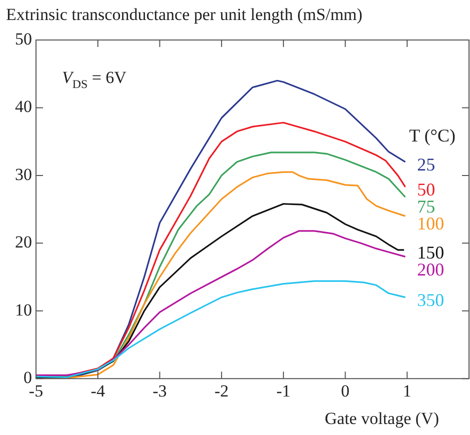 This screenshot has width=470, height=435. What do you see at coordinates (407, 390) in the screenshot?
I see `x-tick-label: 1` at bounding box center [407, 390].